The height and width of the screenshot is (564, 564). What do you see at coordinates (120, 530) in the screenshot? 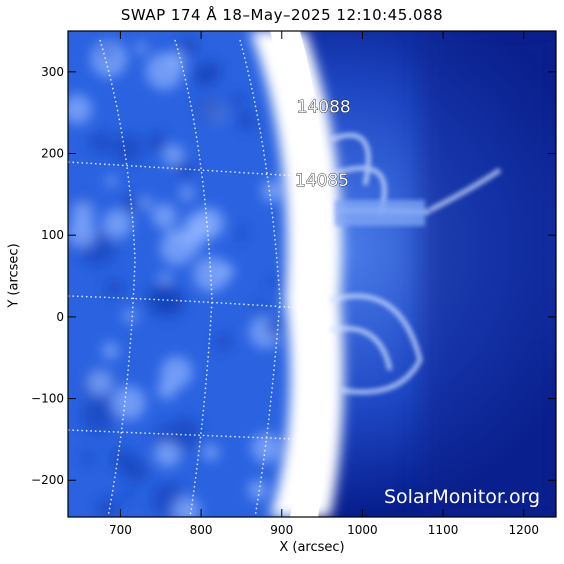
I see `x-tick-label: 700` at bounding box center [120, 530].